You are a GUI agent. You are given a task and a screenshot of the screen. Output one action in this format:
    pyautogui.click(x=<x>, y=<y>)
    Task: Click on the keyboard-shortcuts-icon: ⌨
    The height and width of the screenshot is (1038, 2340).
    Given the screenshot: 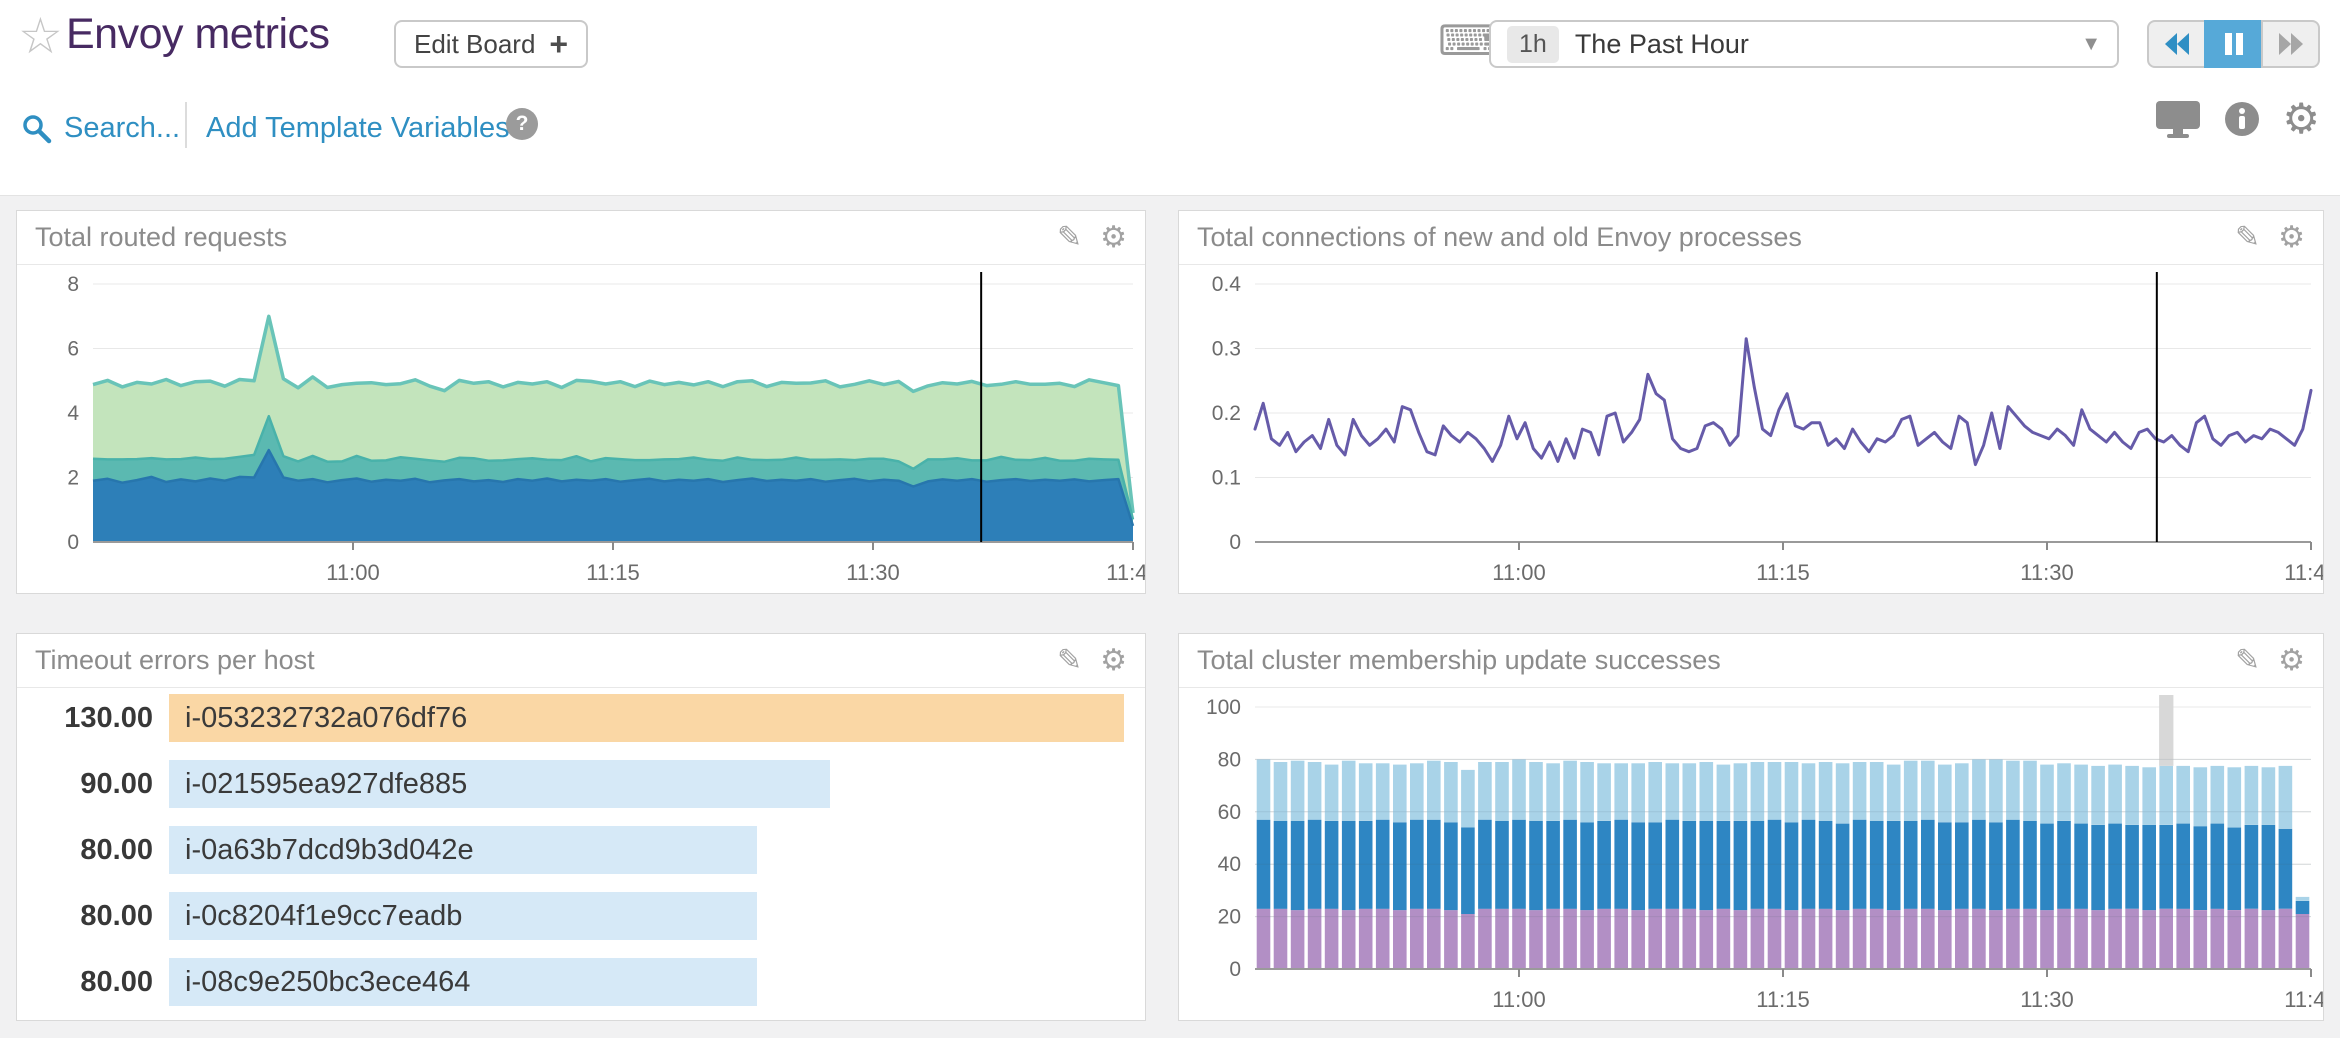 What is the action you would take?
    pyautogui.click(x=1468, y=40)
    